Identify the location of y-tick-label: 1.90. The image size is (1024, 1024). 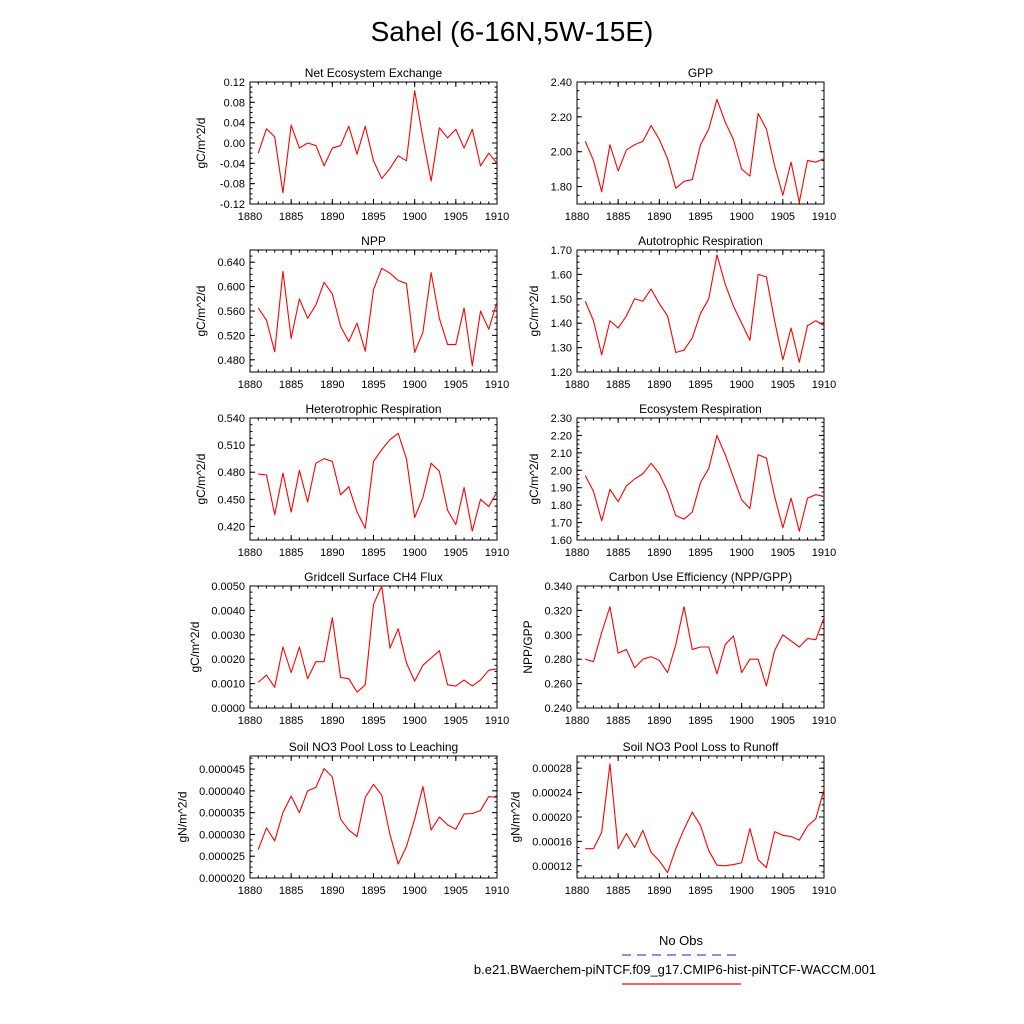
(561, 489).